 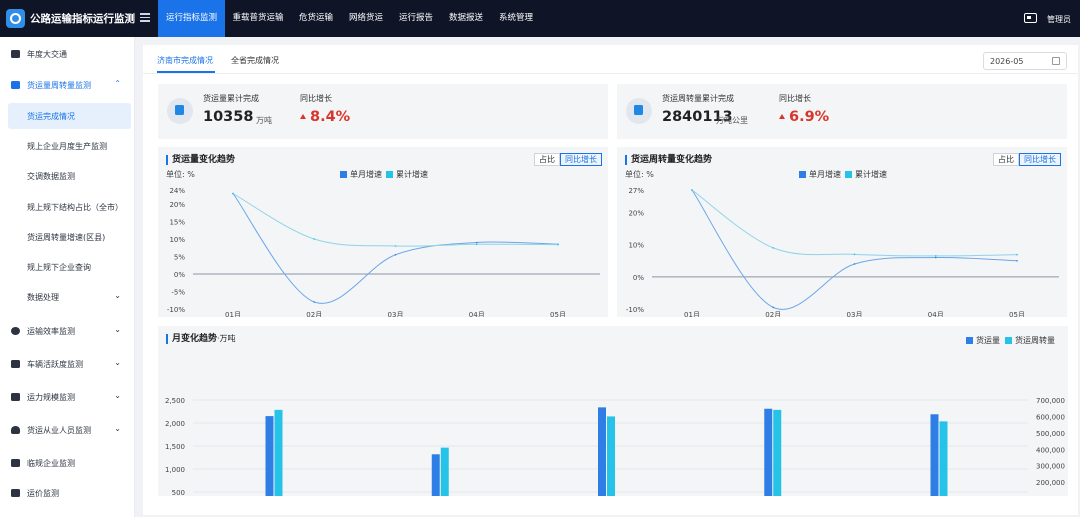 What do you see at coordinates (69, 116) in the screenshot?
I see `sidebar-item-freight-completion: 货运完成情况` at bounding box center [69, 116].